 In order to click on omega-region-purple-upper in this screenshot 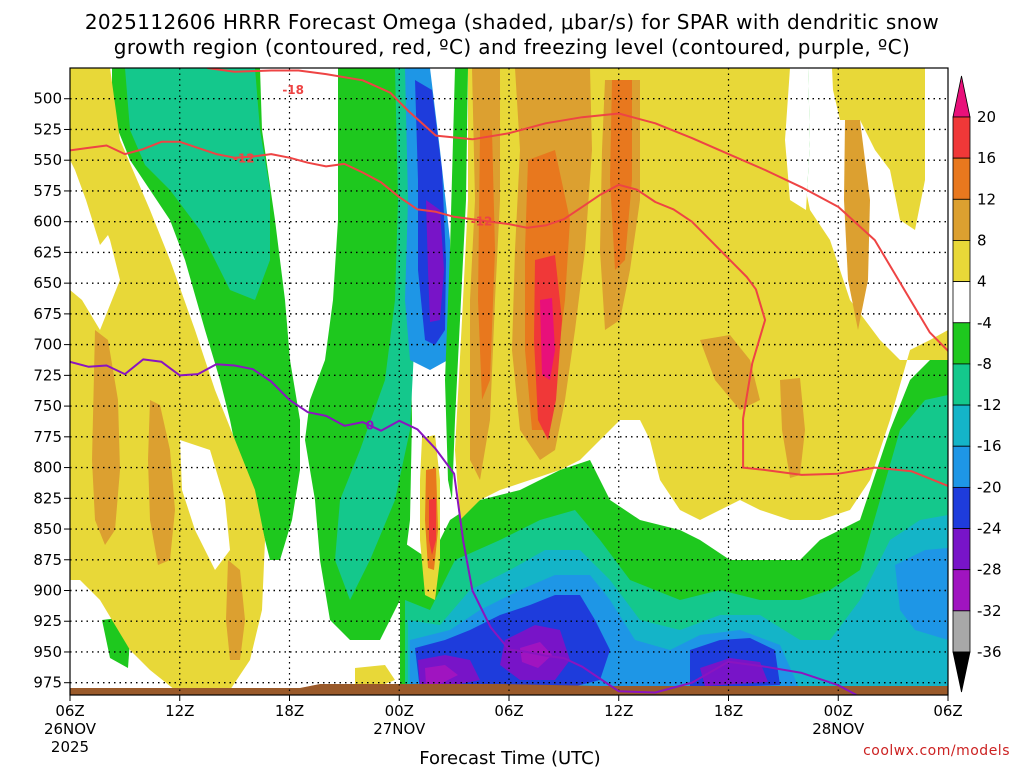, I will do `click(435, 261)`.